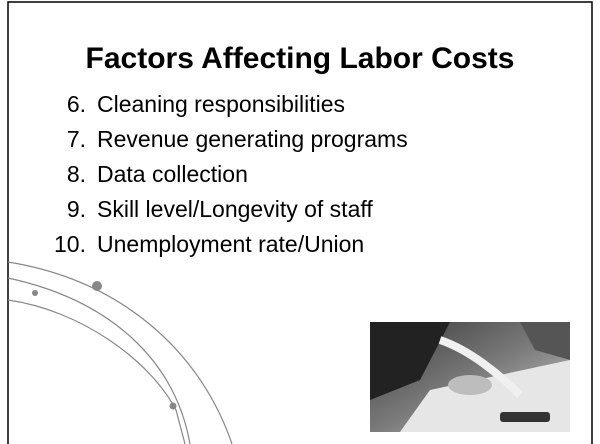 Image resolution: width=600 pixels, height=444 pixels. Describe the element at coordinates (172, 174) in the screenshot. I see `list-item: Data collection` at that location.